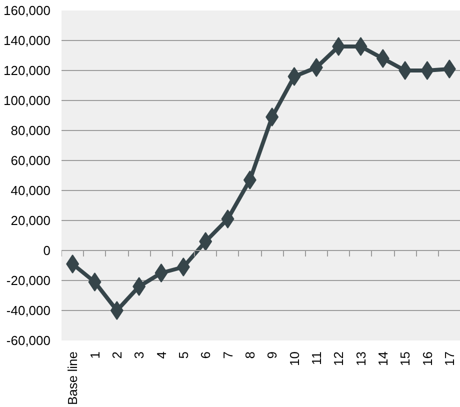 The image size is (460, 407). I want to click on x-tick-label: 3, so click(139, 355).